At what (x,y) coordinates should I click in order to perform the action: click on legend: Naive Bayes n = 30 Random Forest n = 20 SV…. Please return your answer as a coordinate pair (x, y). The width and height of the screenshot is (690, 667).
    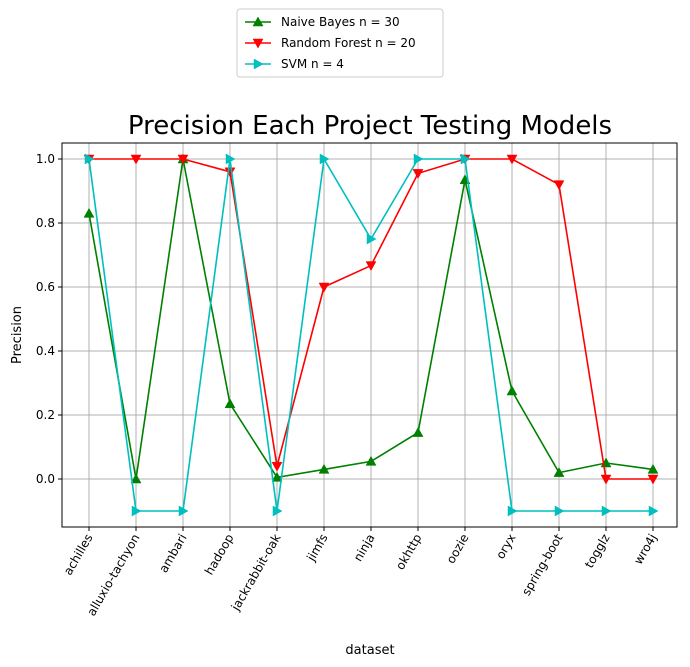
    Looking at the image, I should click on (340, 43).